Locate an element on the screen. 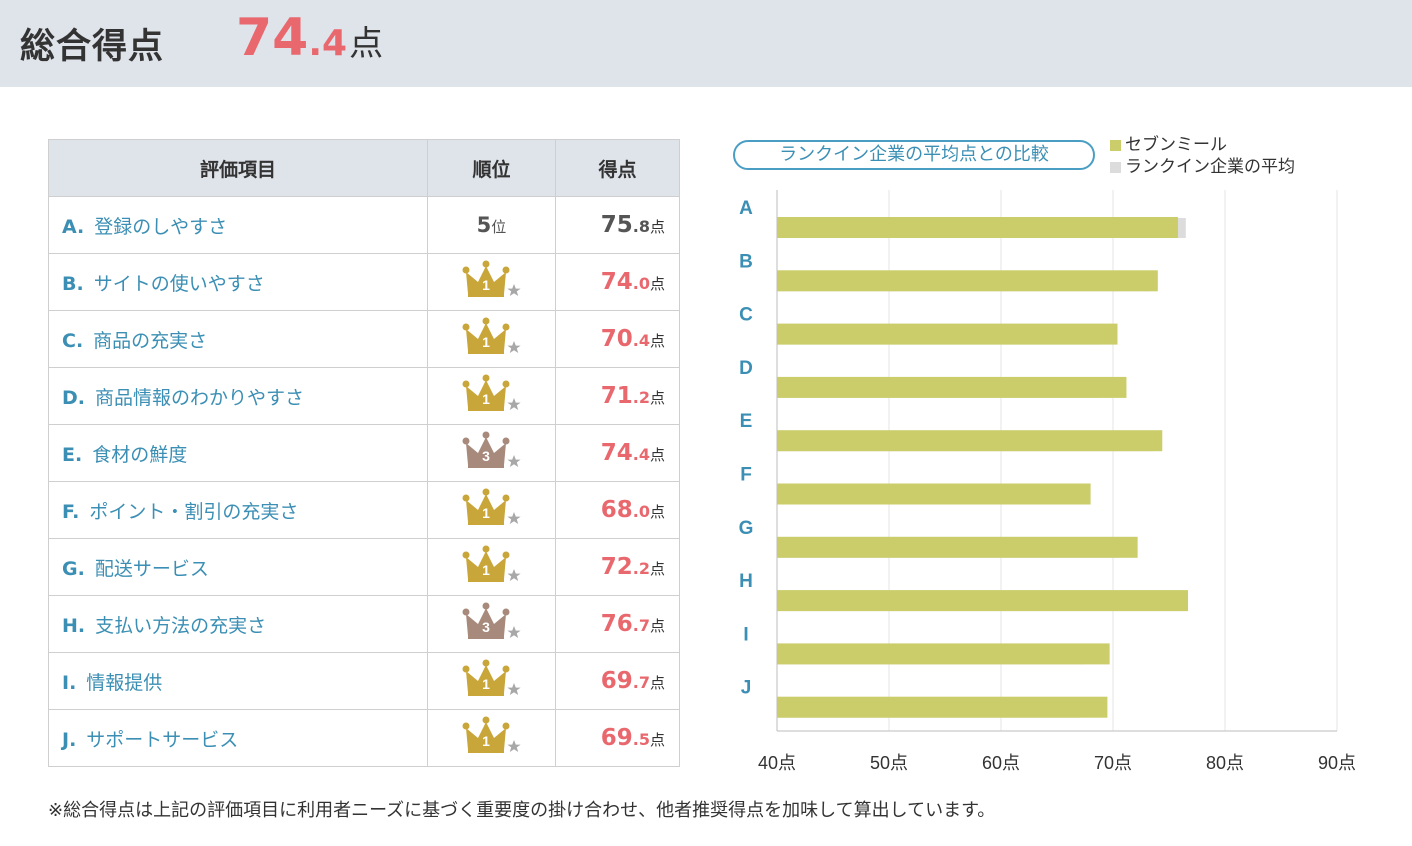 This screenshot has width=1412, height=846. chart-title: ランクイン企業の平均点との比較 is located at coordinates (914, 155).